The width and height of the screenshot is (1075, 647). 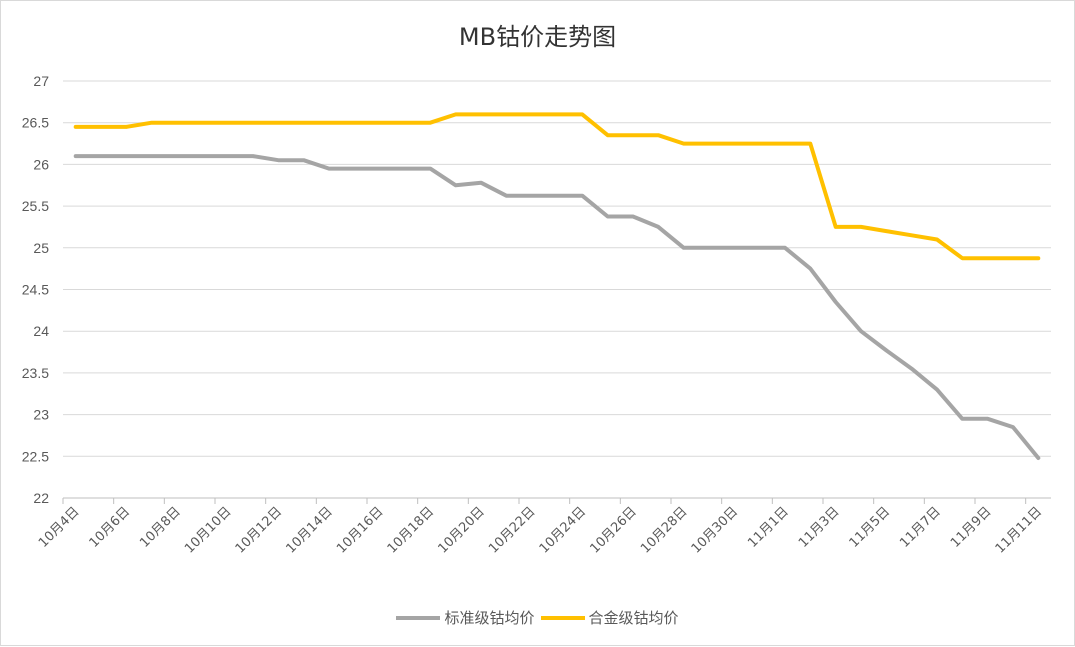 What do you see at coordinates (35, 456) in the screenshot?
I see `y-tick-label: 22.5` at bounding box center [35, 456].